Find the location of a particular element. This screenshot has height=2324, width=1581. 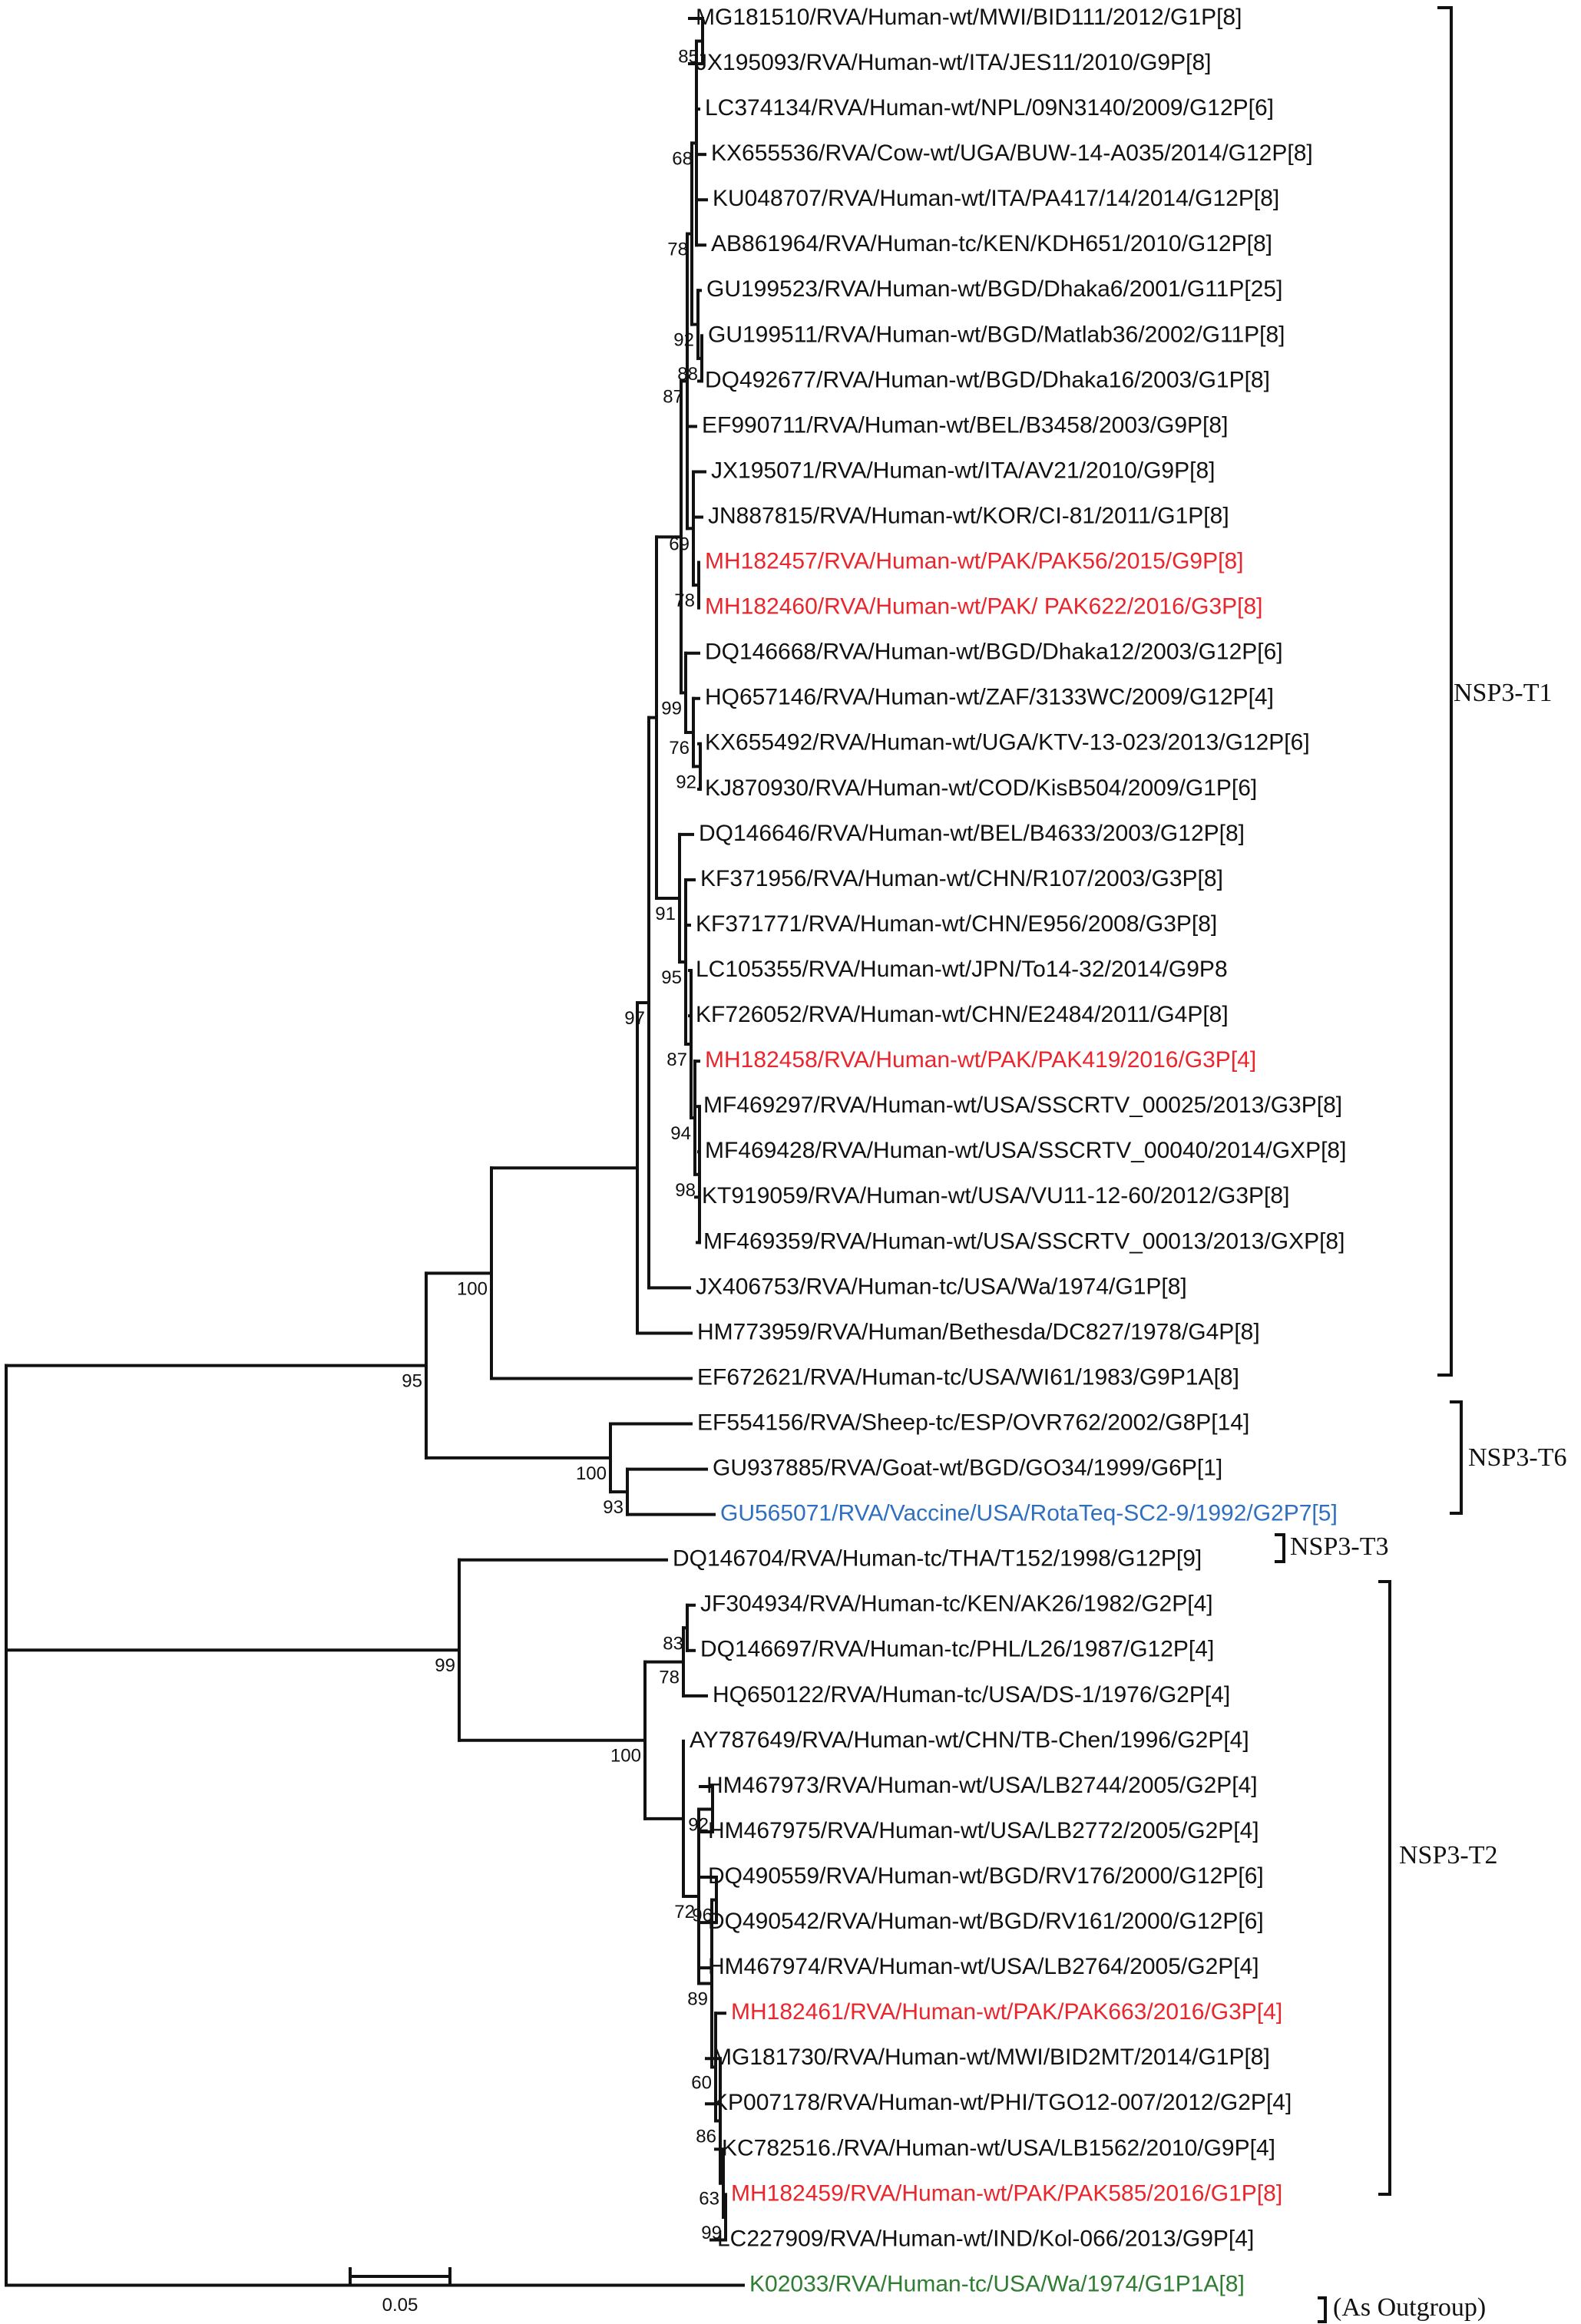

bootstrap-value: 97 is located at coordinates (634, 1018).